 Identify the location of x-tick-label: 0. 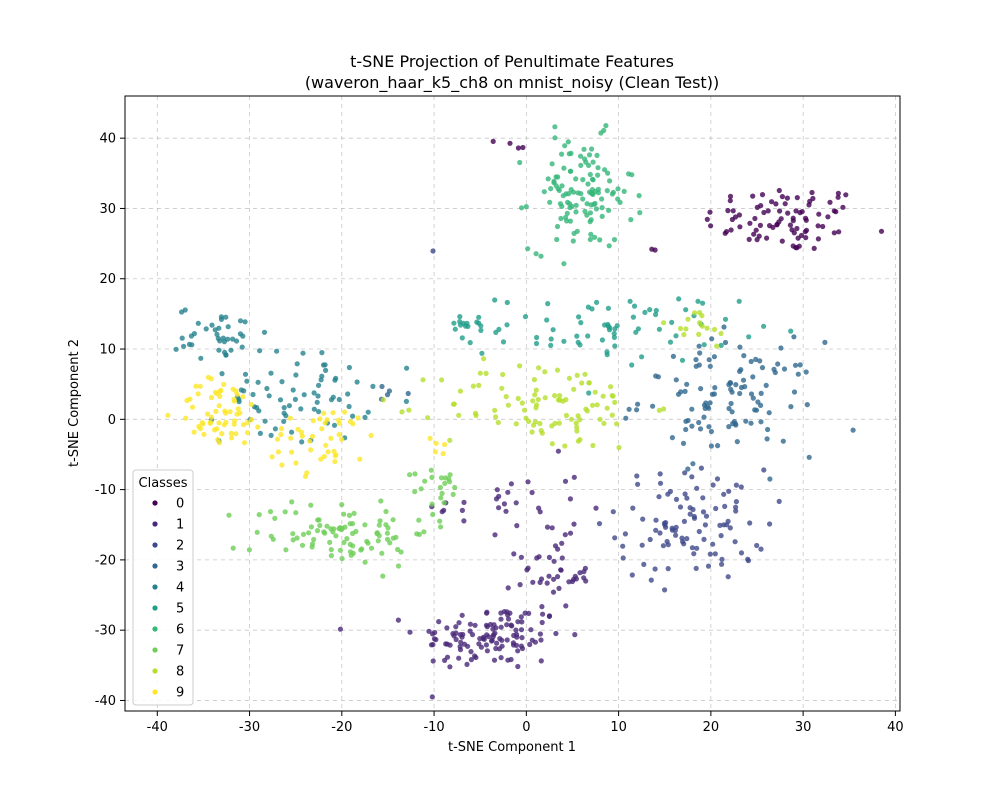
(526, 727).